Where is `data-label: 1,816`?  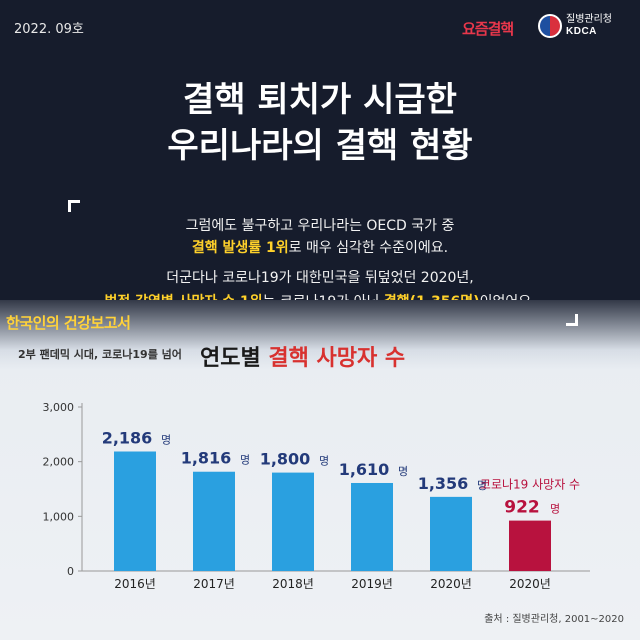
data-label: 1,816 is located at coordinates (206, 458).